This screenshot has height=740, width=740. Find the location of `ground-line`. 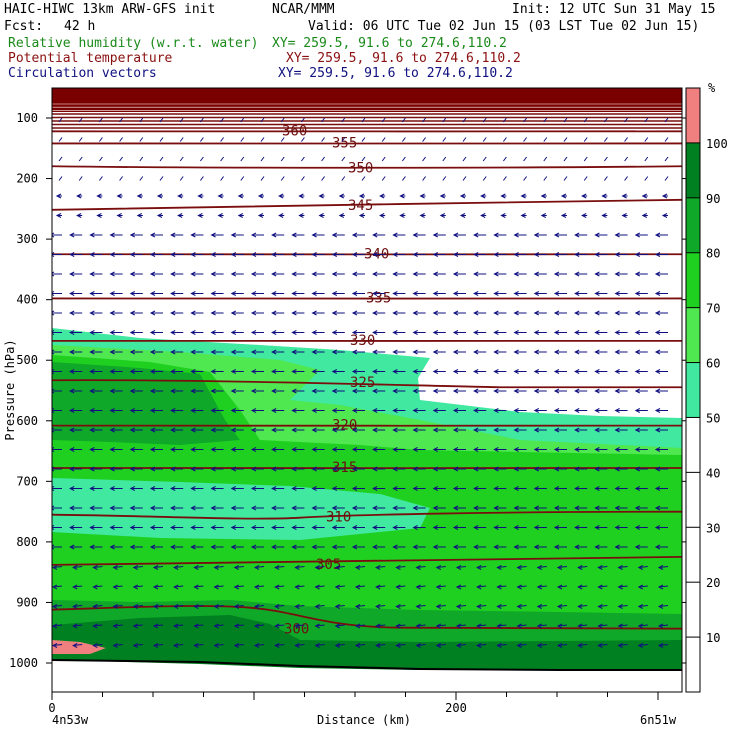

ground-line is located at coordinates (367, 665).